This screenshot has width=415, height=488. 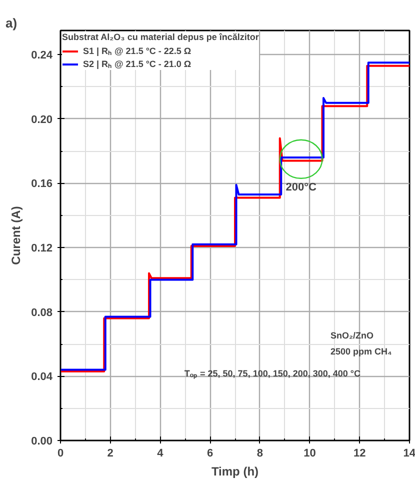 What do you see at coordinates (60, 454) in the screenshot?
I see `x-tick-label: 0` at bounding box center [60, 454].